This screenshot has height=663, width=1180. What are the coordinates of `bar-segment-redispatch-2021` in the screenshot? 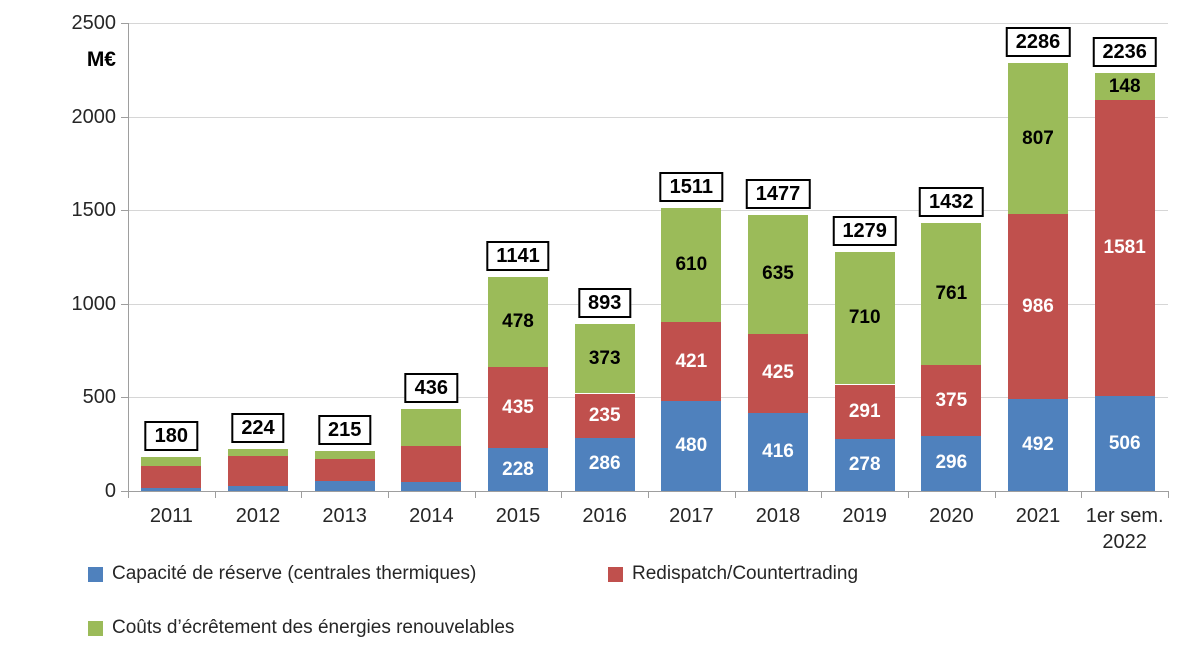 It's located at (1038, 306).